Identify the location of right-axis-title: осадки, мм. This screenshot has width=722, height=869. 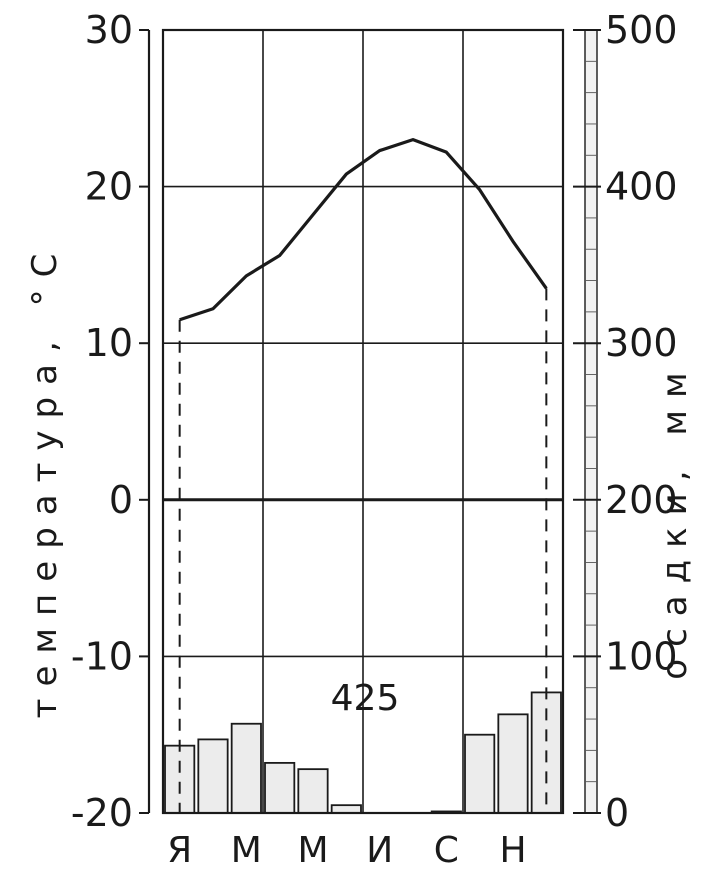
(675, 519).